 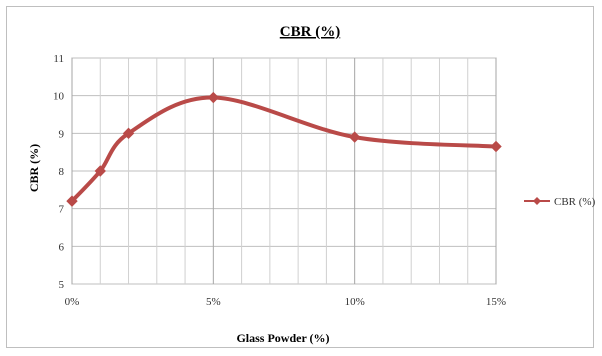 What do you see at coordinates (62, 247) in the screenshot?
I see `y-tick-label: 6` at bounding box center [62, 247].